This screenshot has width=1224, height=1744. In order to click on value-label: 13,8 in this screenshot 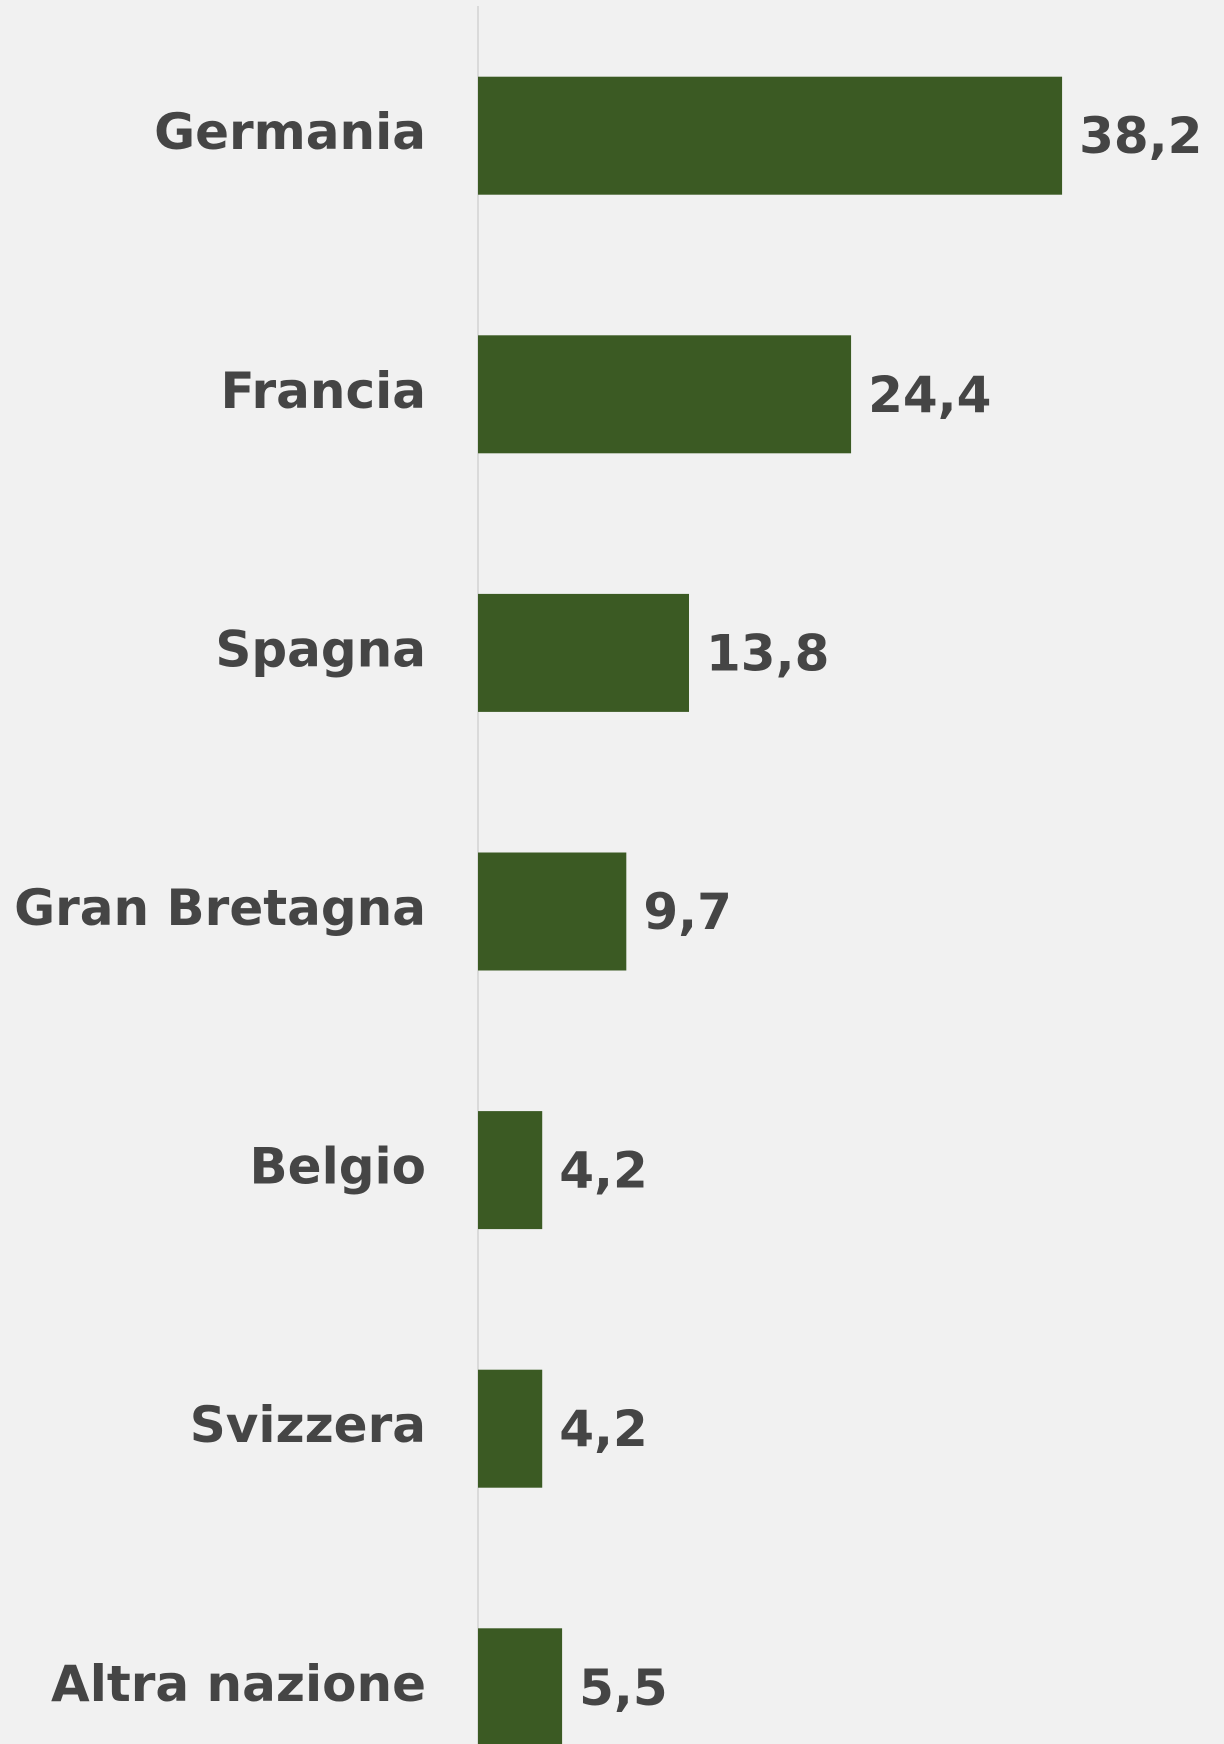, I will do `click(767, 653)`.